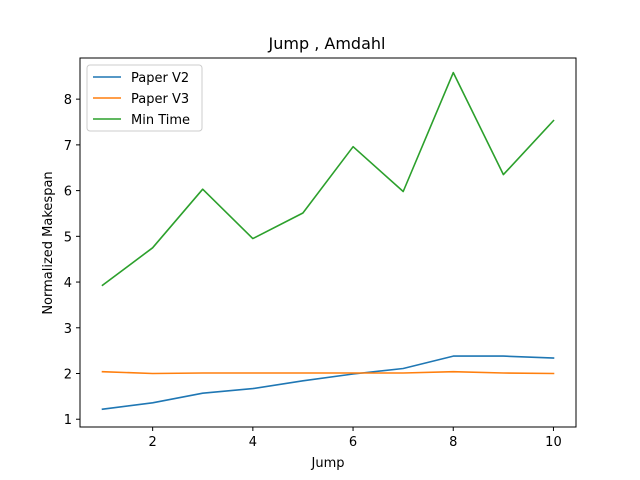 This screenshot has width=640, height=480. I want to click on legend-box, so click(144, 98).